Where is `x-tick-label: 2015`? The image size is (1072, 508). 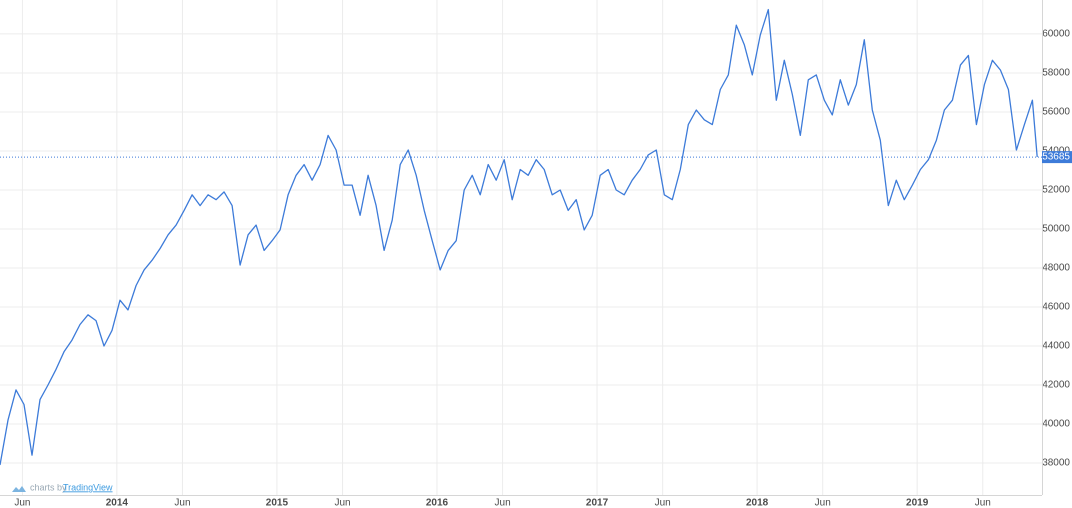
x-tick-label: 2015 is located at coordinates (277, 503).